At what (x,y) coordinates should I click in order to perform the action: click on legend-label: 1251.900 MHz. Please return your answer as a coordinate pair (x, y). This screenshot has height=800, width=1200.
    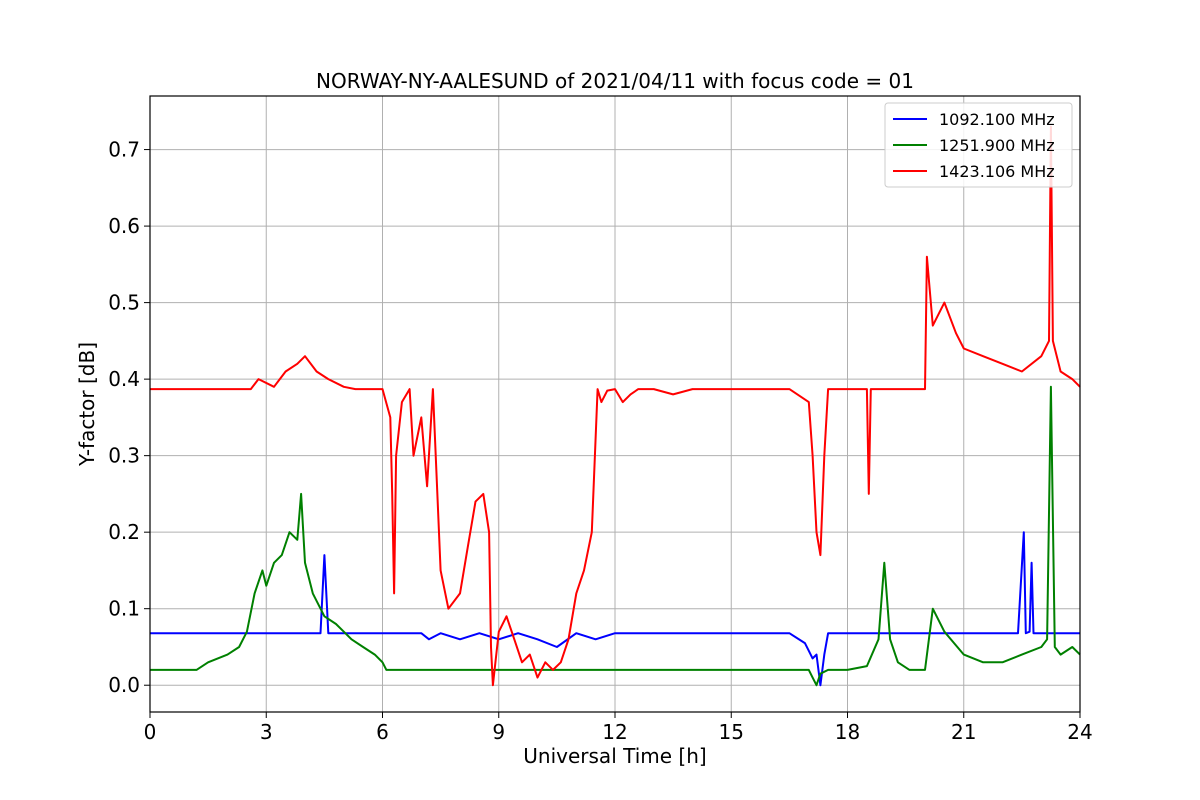
    Looking at the image, I should click on (997, 145).